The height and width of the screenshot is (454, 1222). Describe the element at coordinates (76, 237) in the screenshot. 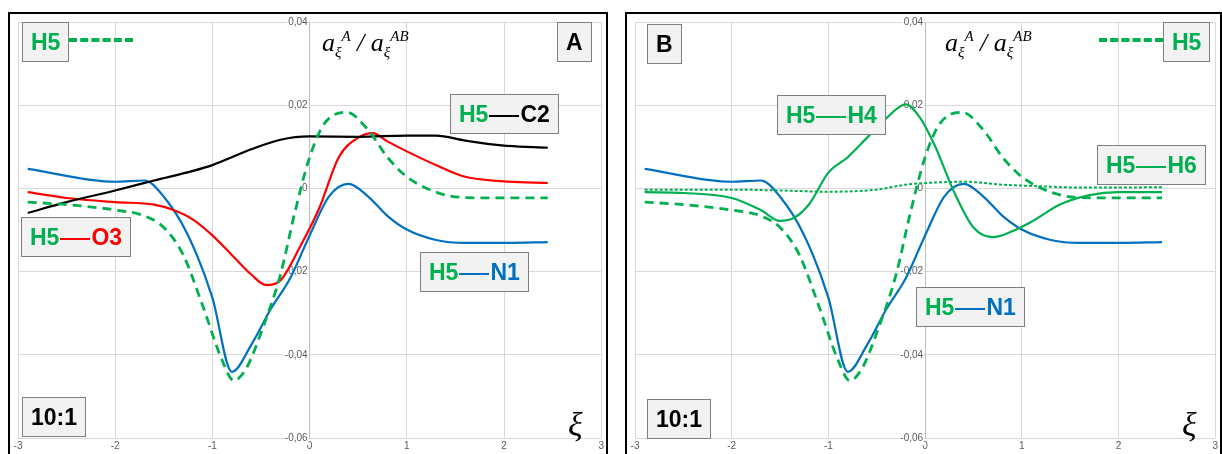

I see `text: H5 O3` at that location.